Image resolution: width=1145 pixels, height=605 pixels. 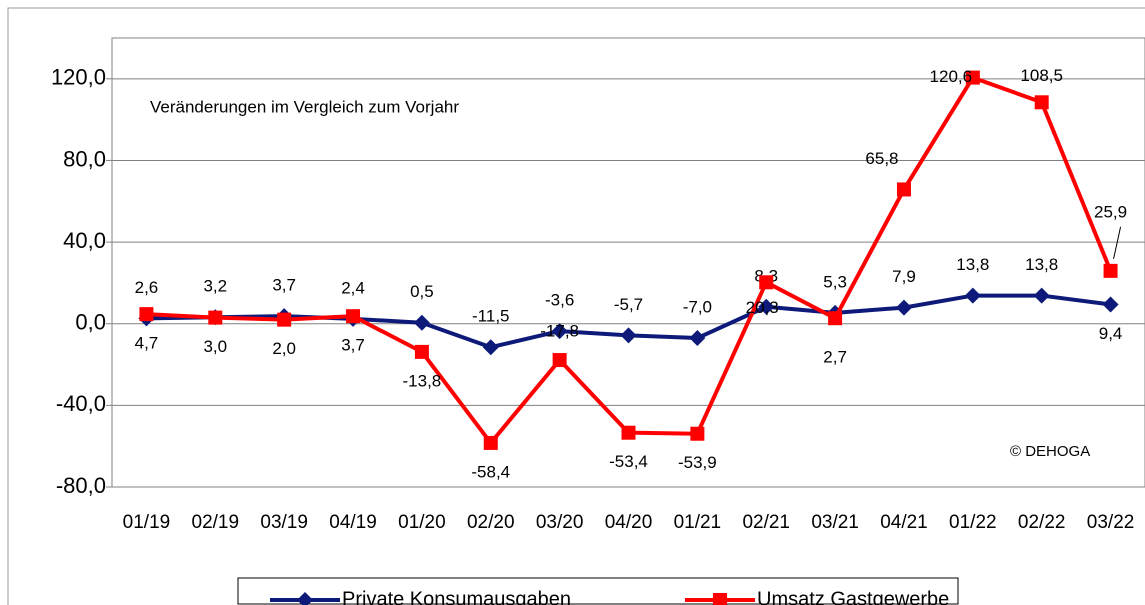 What do you see at coordinates (698, 522) in the screenshot?
I see `x-tick-label: 01/21` at bounding box center [698, 522].